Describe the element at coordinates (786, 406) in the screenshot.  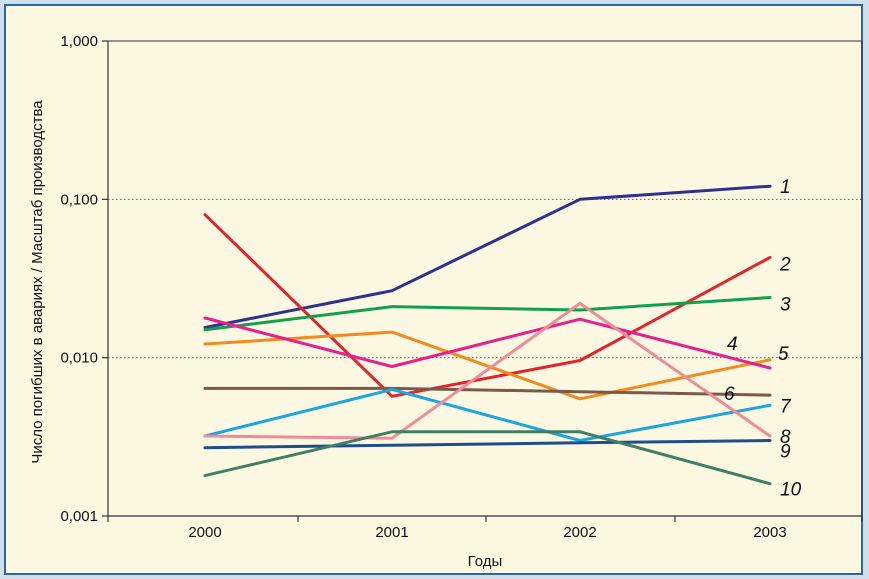
I see `series-label-7: 7` at that location.